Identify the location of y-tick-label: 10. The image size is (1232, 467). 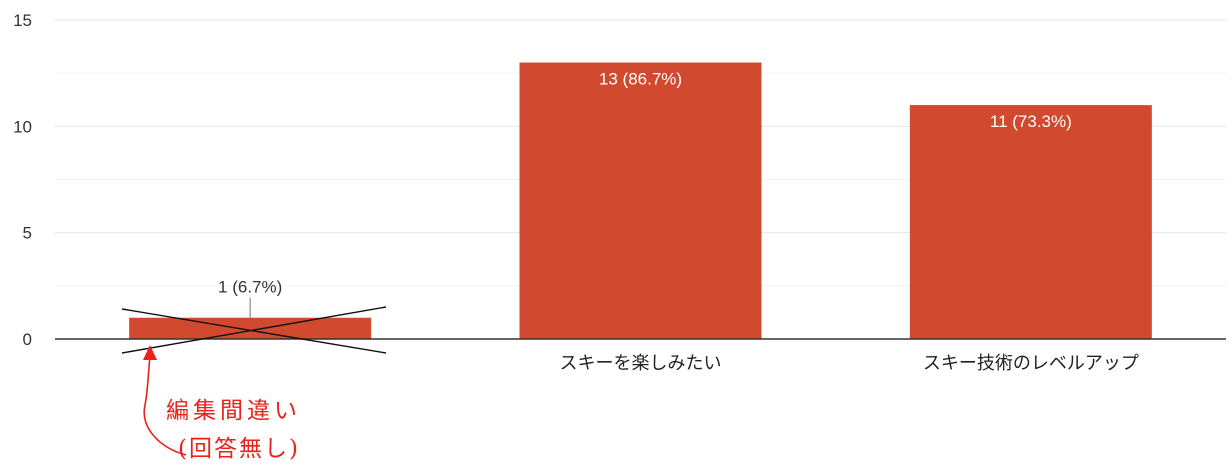
(22, 126).